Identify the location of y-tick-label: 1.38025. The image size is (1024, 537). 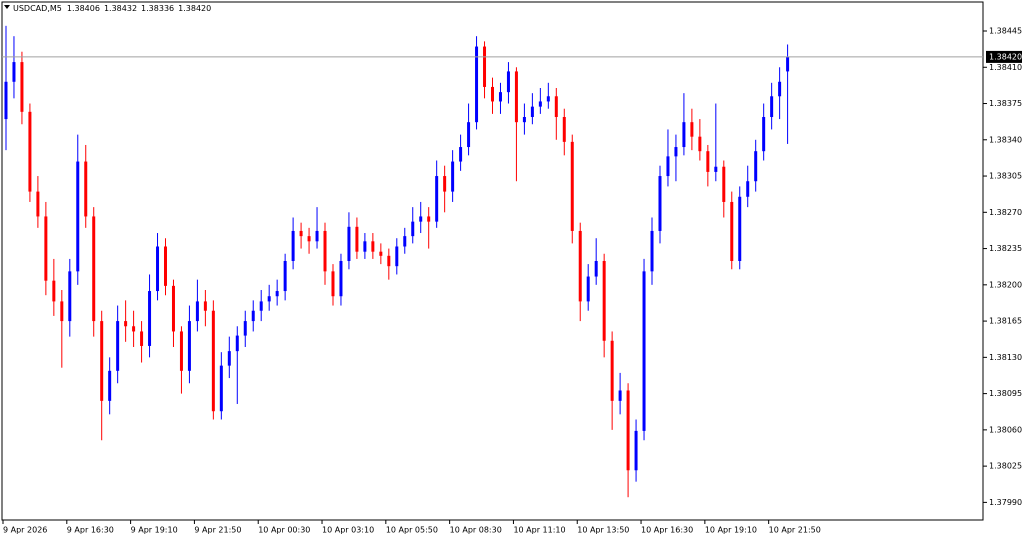
(1005, 466).